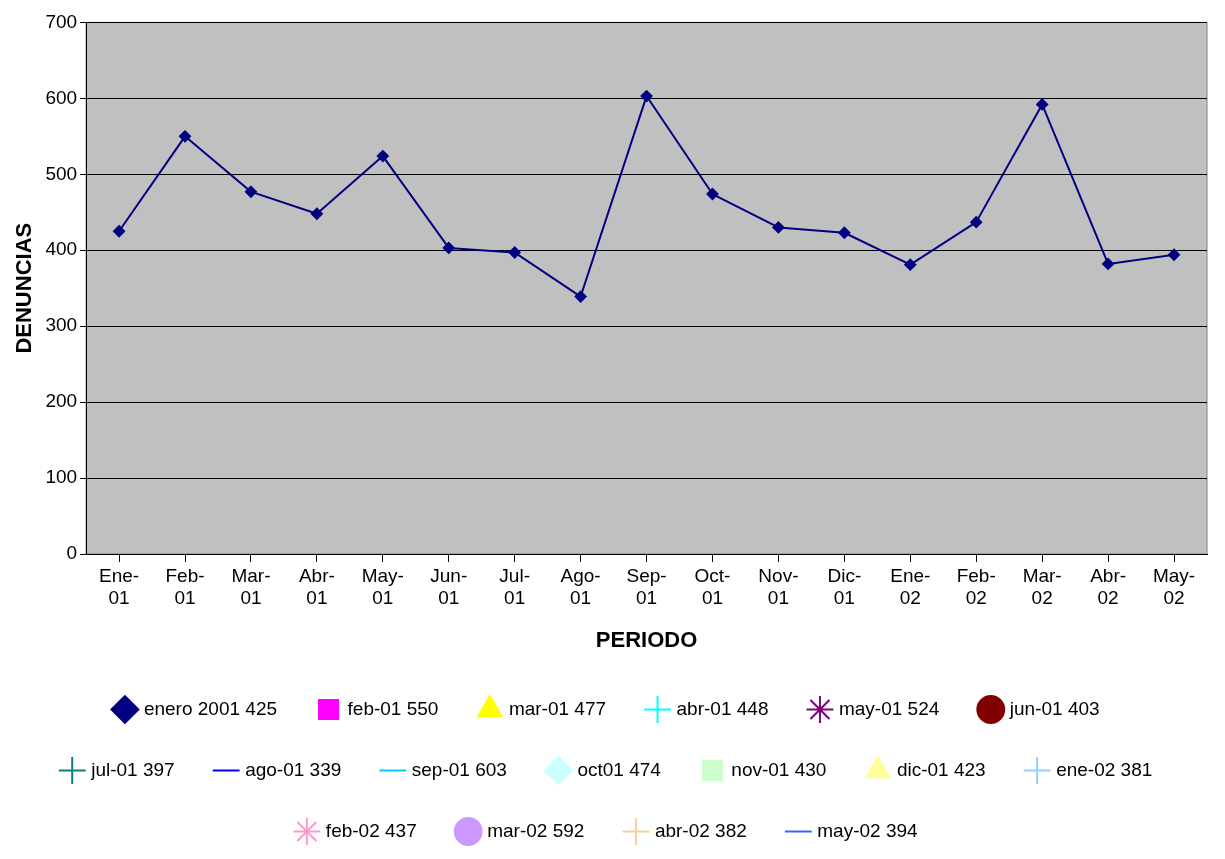  I want to click on x-tick-label: Ene-01, so click(119, 586).